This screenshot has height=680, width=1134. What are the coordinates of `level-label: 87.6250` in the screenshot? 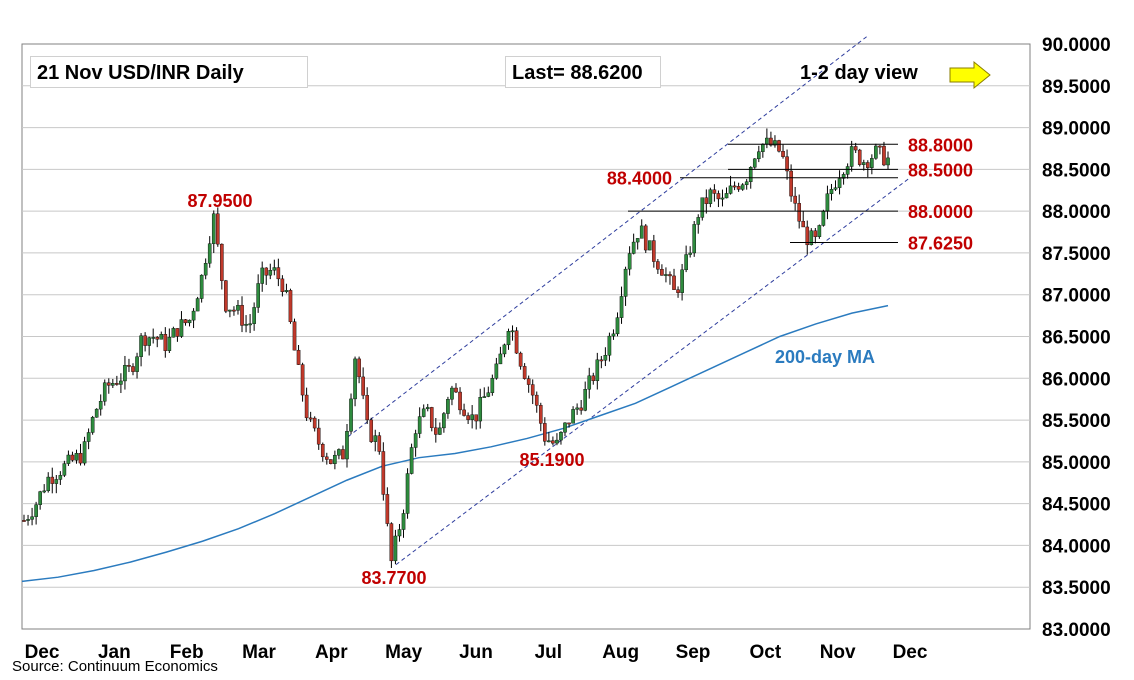 It's located at (940, 243).